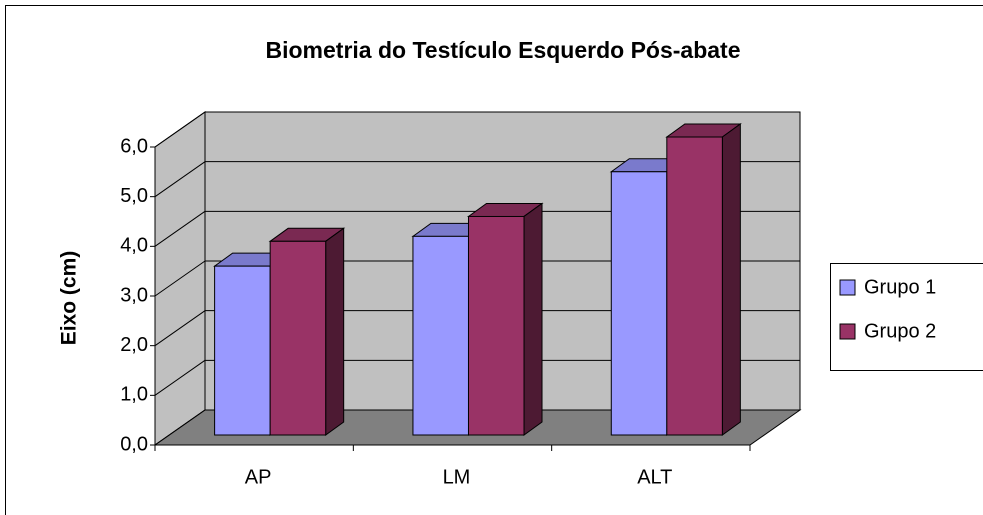 The height and width of the screenshot is (515, 983). What do you see at coordinates (457, 477) in the screenshot?
I see `x-tick-label: LM` at bounding box center [457, 477].